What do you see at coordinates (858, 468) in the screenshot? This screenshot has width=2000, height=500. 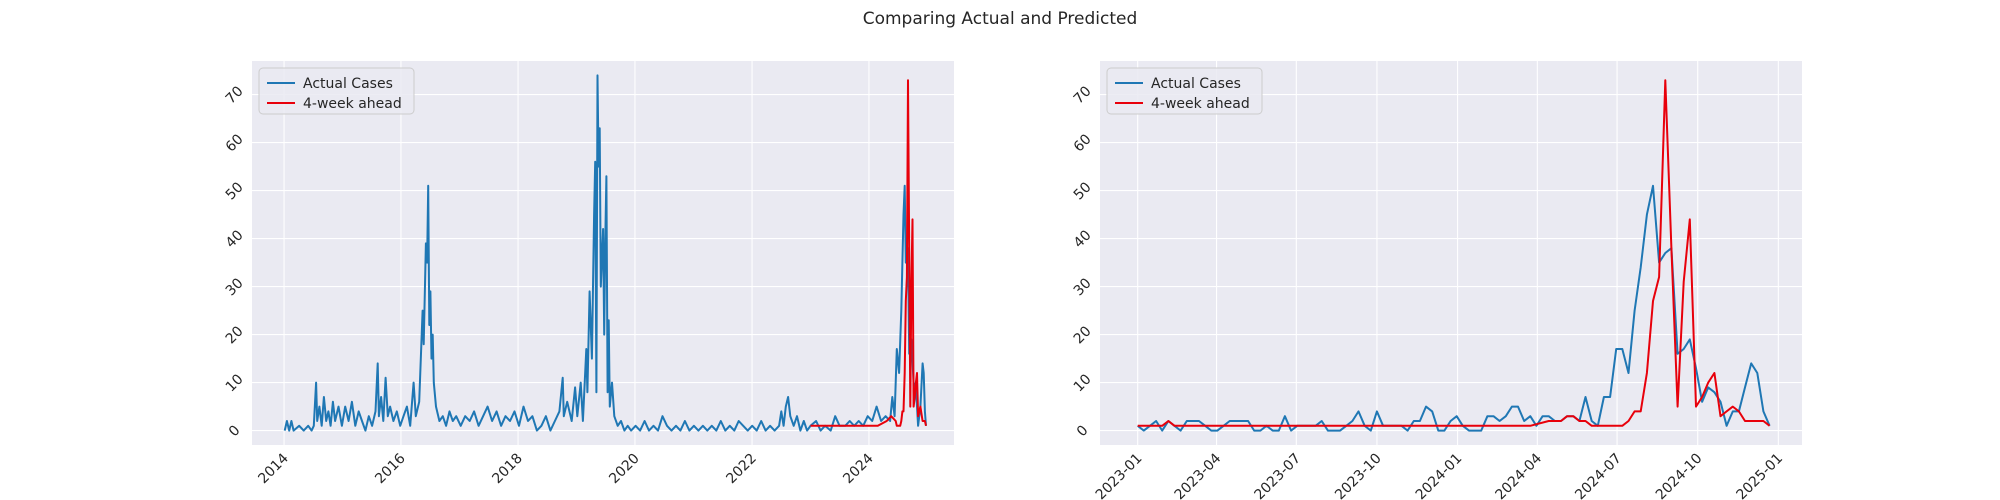 I see `left-x-tick-label: 2024` at bounding box center [858, 468].